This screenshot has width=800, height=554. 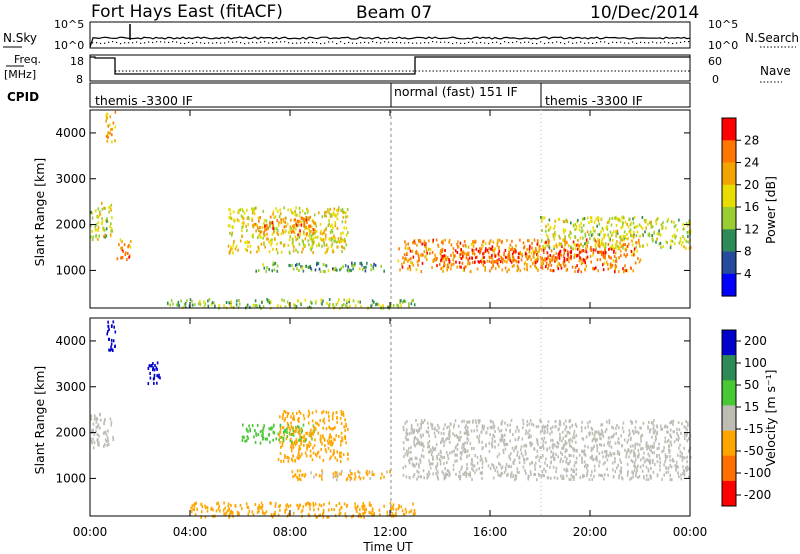 I want to click on y-tick-label: 1000, so click(x=70, y=478).